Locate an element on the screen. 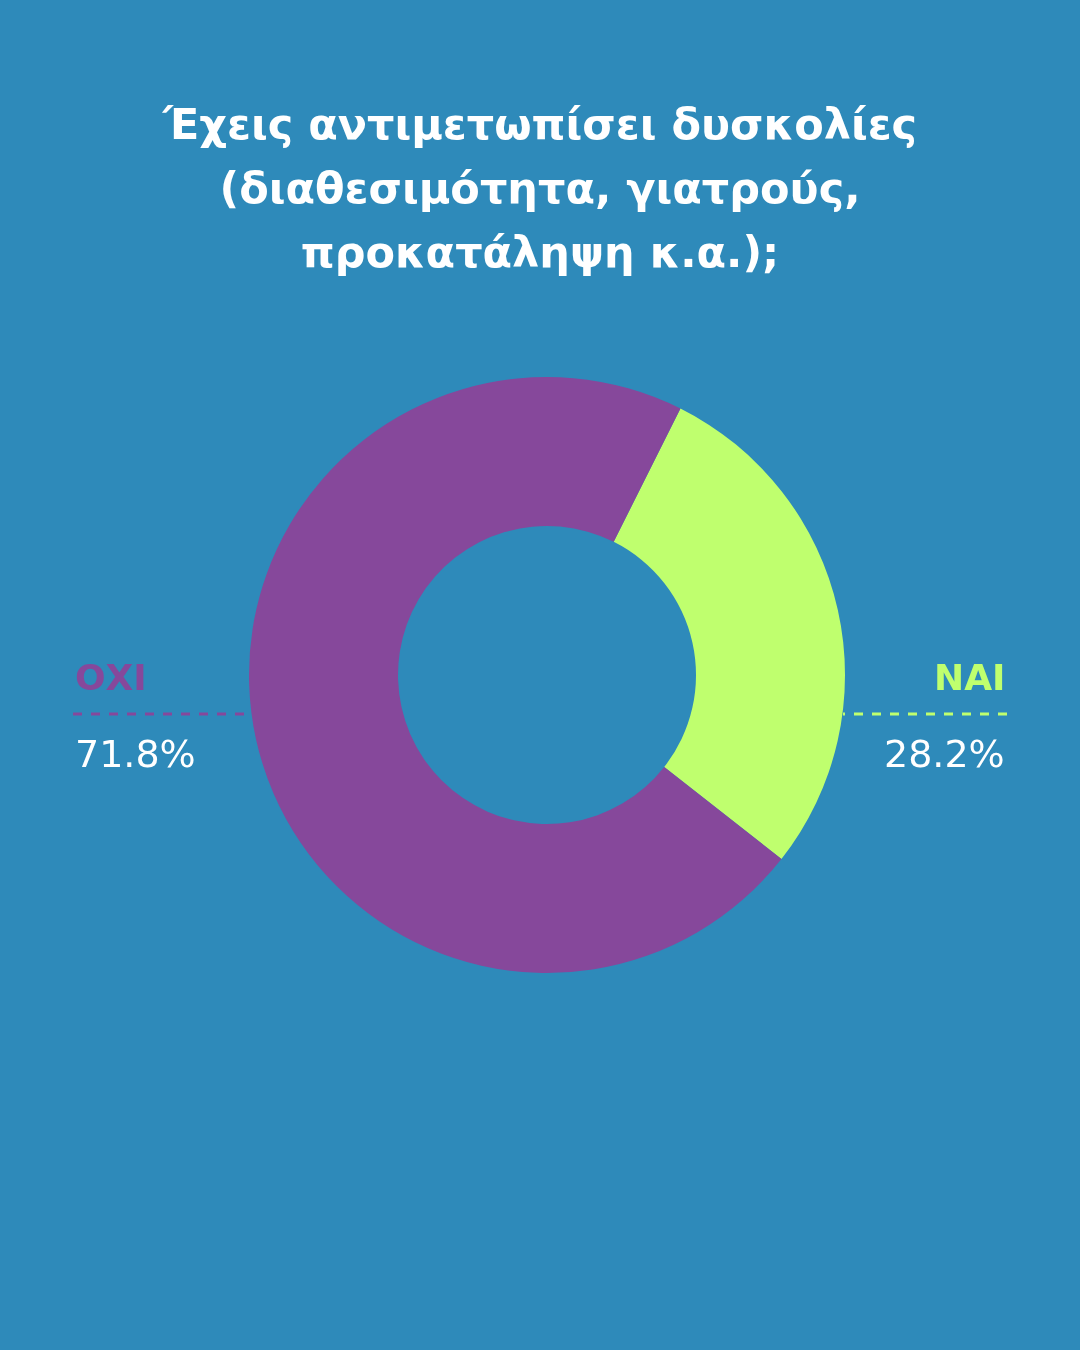 This screenshot has width=1080, height=1350. slice-label: ΝΑΙ is located at coordinates (970, 677).